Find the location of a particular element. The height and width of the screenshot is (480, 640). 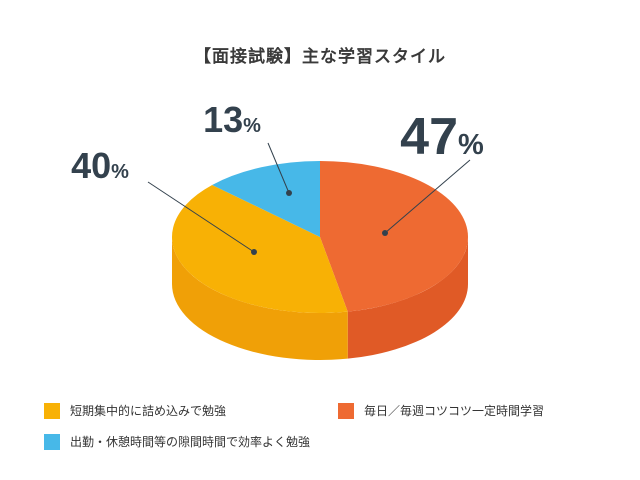

leader-line-daily is located at coordinates (427, 196).